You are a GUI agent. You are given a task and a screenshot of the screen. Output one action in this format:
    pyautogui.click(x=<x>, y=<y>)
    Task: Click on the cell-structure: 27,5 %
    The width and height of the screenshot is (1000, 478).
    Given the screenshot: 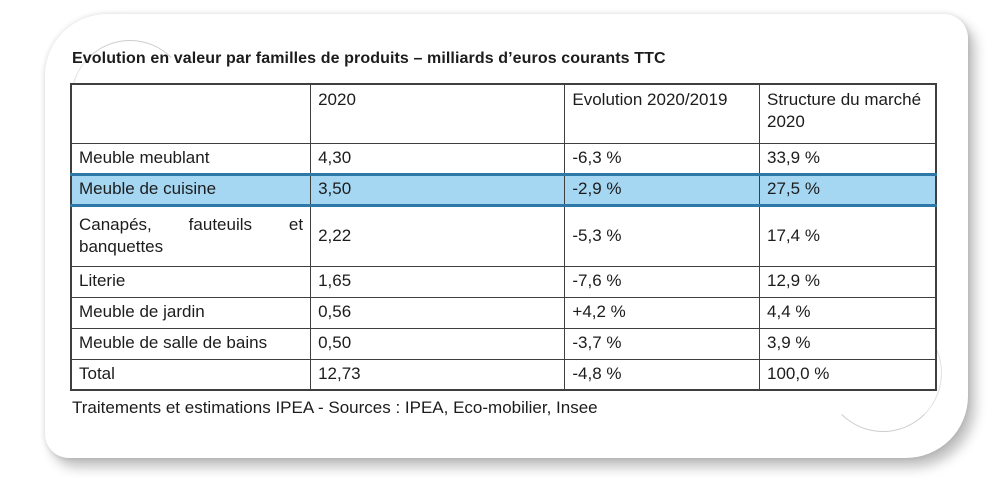 What is the action you would take?
    pyautogui.click(x=848, y=189)
    